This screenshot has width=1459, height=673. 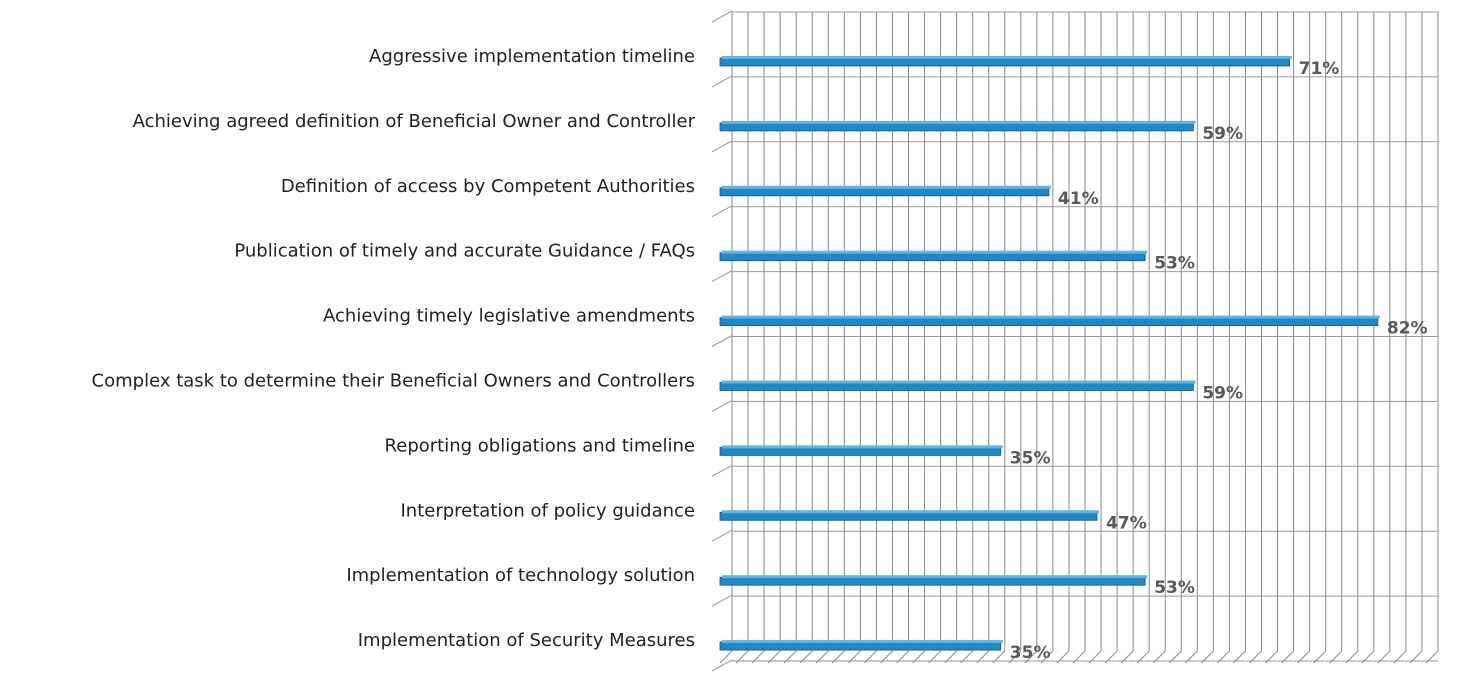 I want to click on category-label: Interpretation of policy guidance, so click(x=548, y=510).